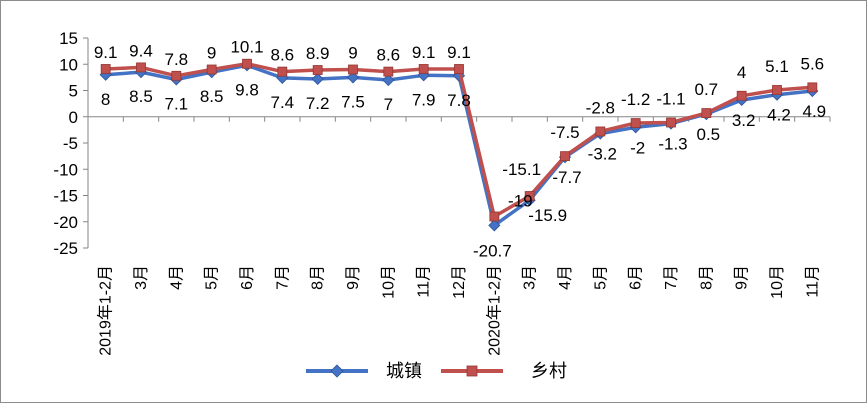  What do you see at coordinates (709, 134) in the screenshot?
I see `data-label: 0.5` at bounding box center [709, 134].